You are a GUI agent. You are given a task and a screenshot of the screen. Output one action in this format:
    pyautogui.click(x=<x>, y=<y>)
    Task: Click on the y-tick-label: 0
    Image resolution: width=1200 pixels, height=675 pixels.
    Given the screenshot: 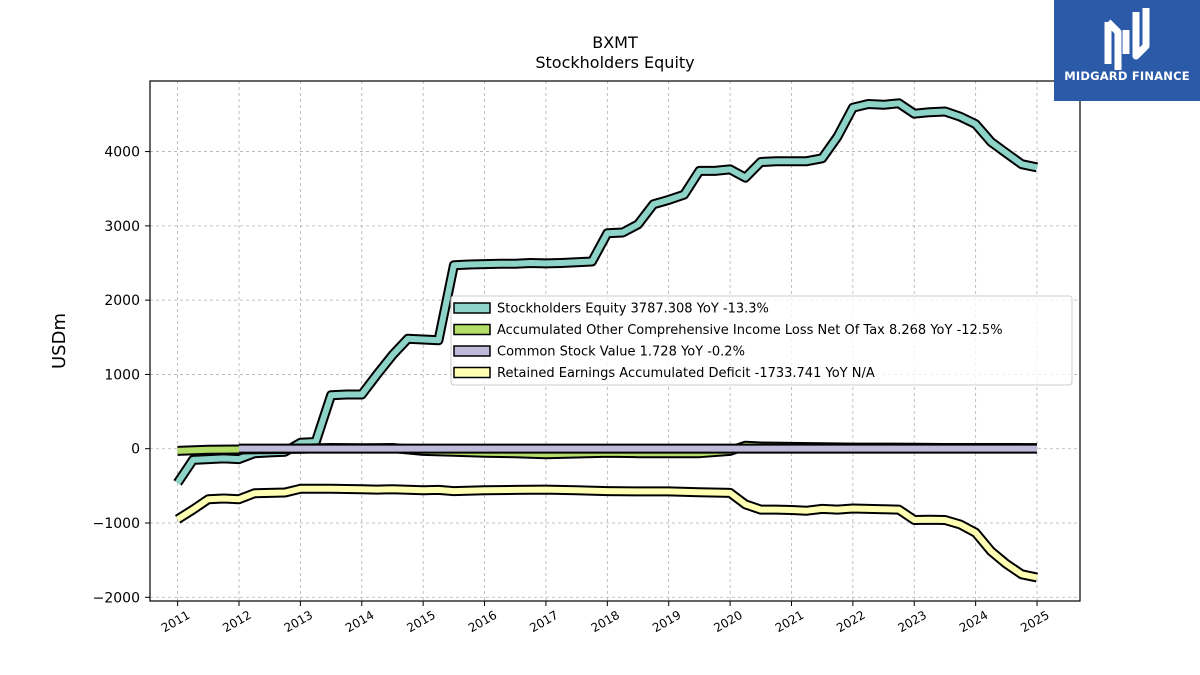 What is the action you would take?
    pyautogui.click(x=135, y=450)
    